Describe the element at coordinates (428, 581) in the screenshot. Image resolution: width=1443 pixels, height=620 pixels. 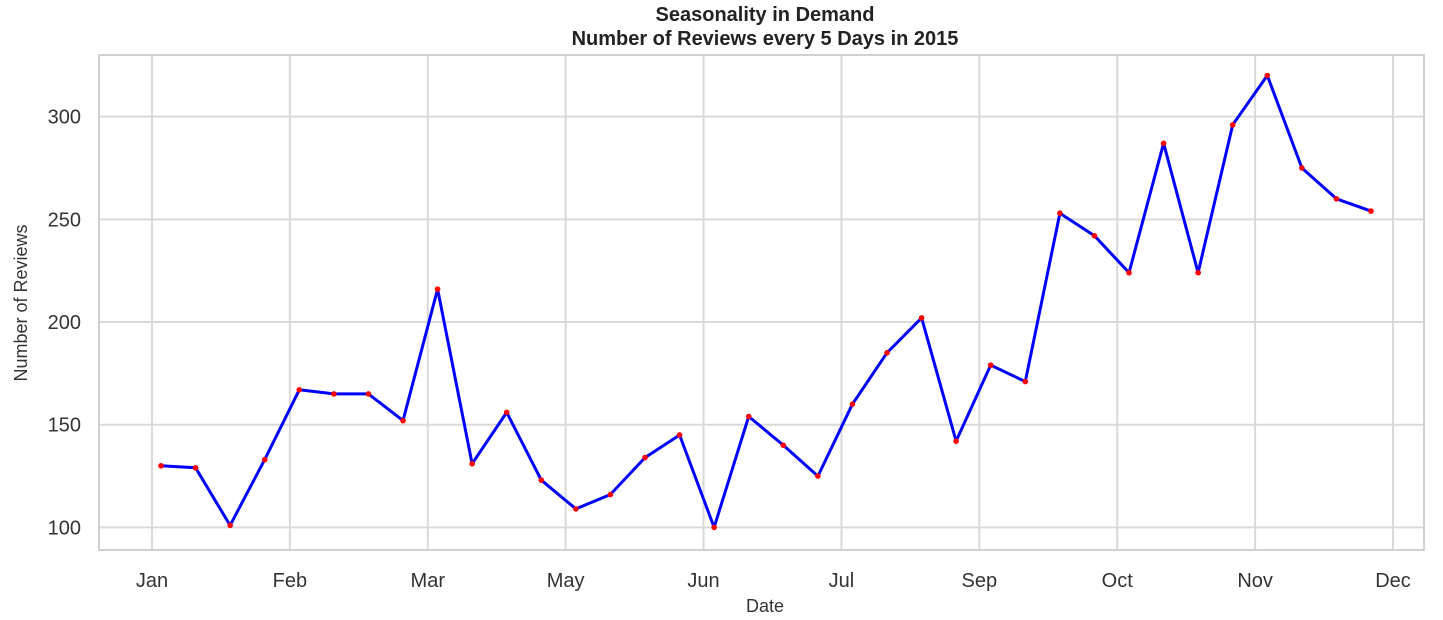
I see `x-tick-label: Mar` at that location.